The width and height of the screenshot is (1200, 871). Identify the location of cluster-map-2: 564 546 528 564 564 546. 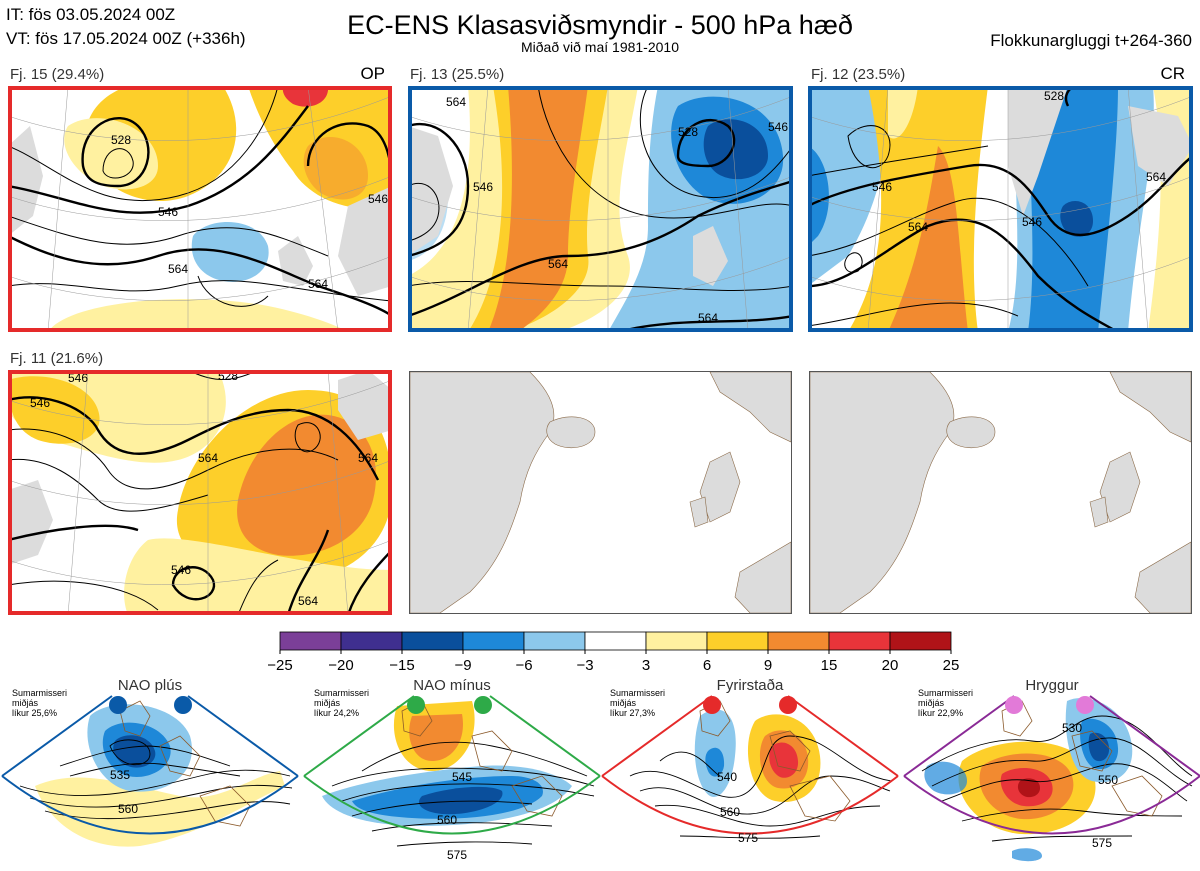
(600, 209).